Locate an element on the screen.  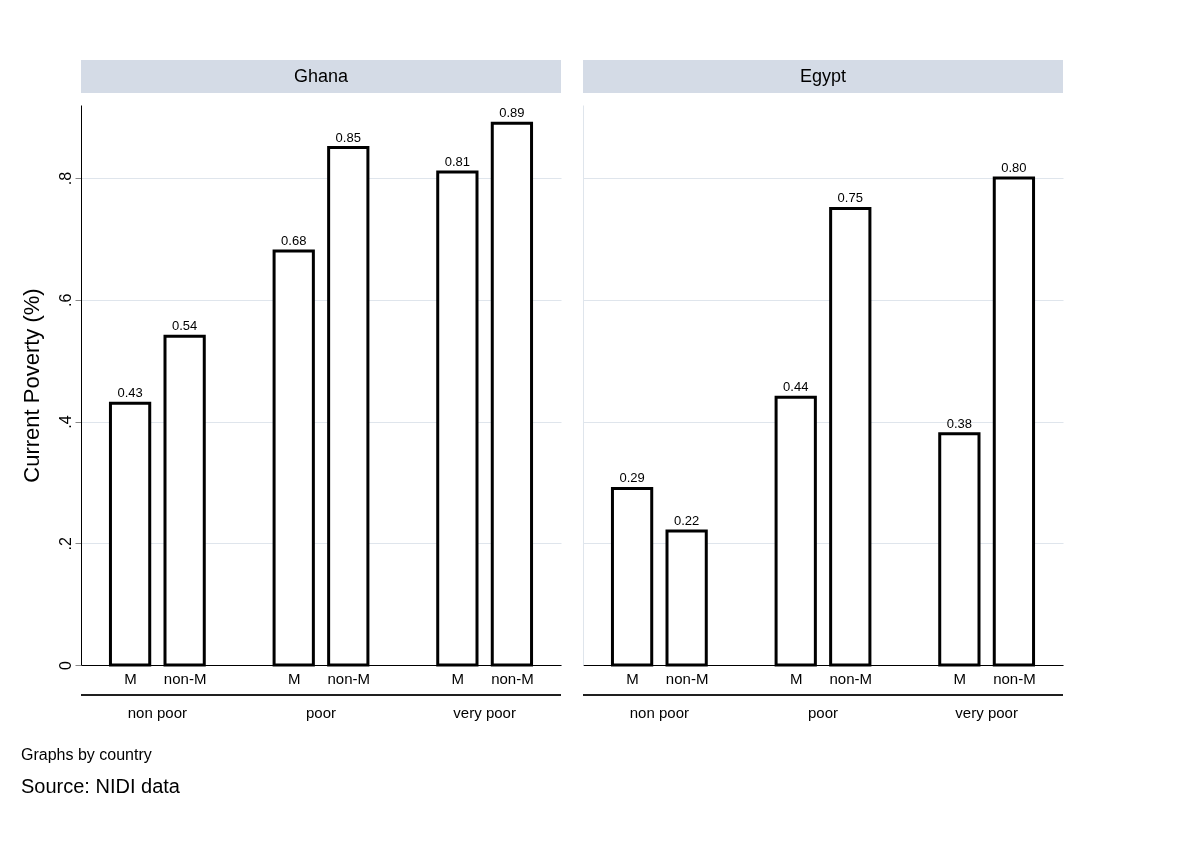
data-label: 0.89 is located at coordinates (512, 113).